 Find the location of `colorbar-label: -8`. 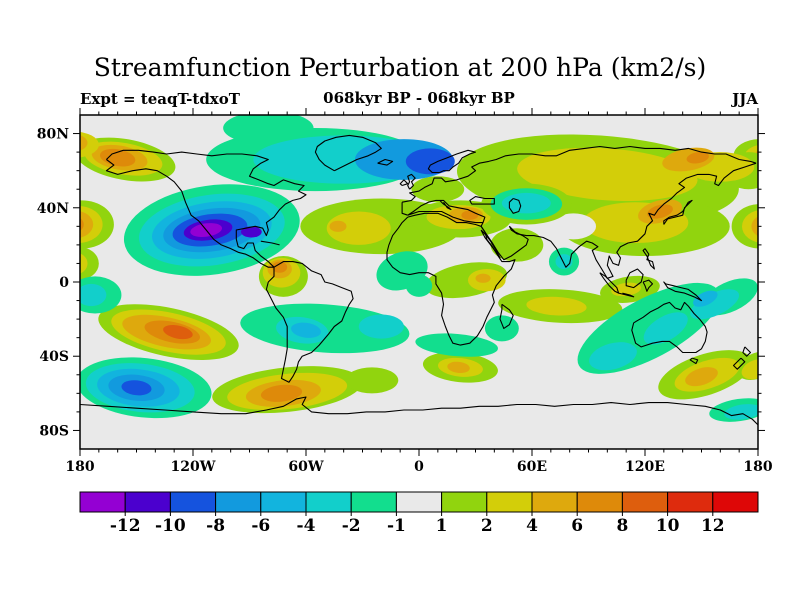

colorbar-label: -8 is located at coordinates (215, 526).